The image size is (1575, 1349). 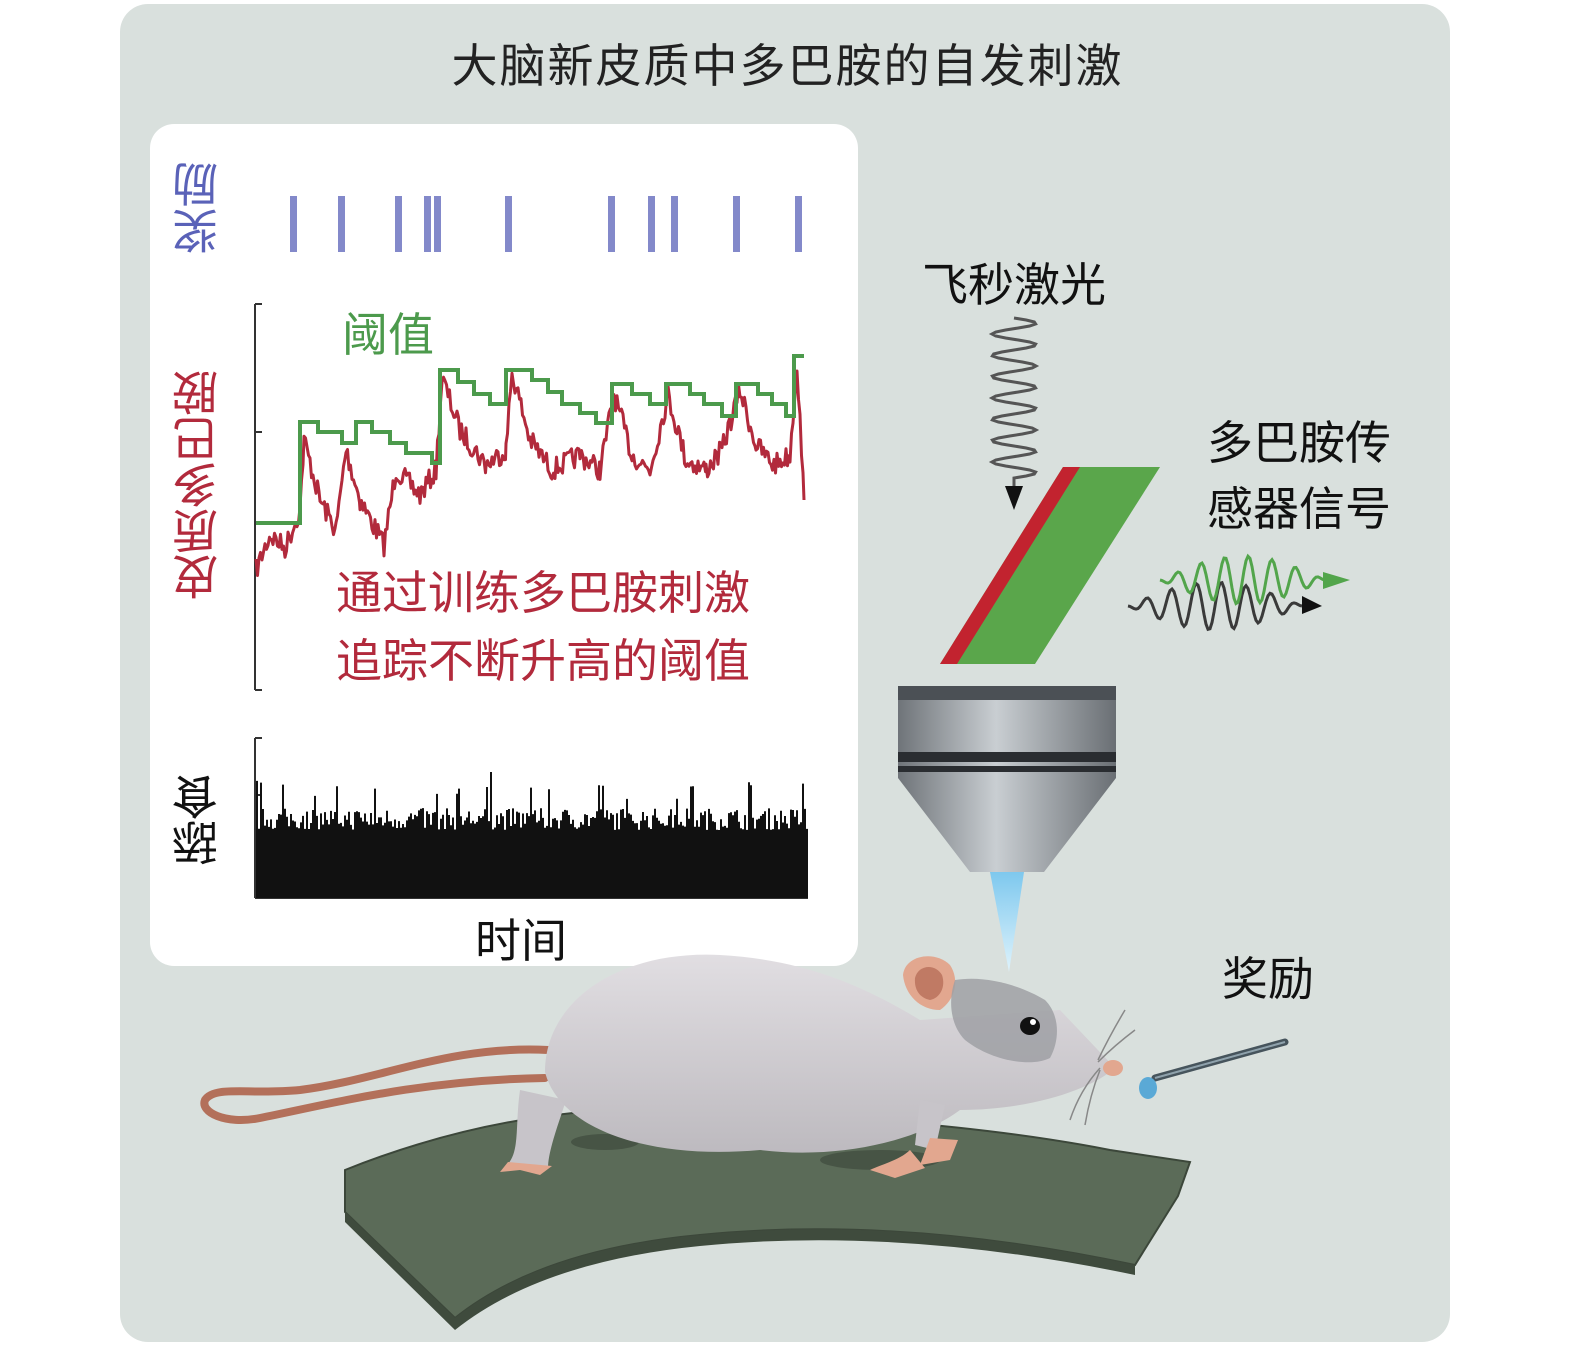 What do you see at coordinates (532, 808) in the screenshot?
I see `licking-trace` at bounding box center [532, 808].